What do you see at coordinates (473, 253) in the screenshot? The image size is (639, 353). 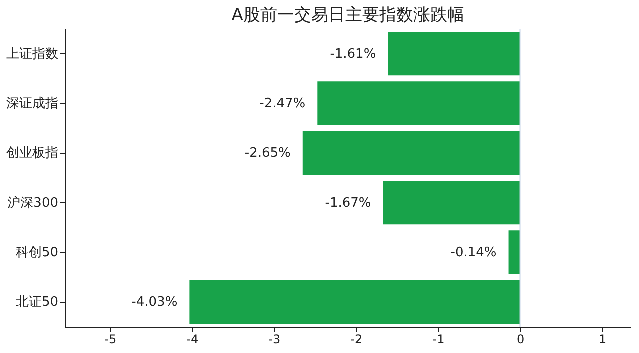 I see `data-label: -0.14%` at bounding box center [473, 253].